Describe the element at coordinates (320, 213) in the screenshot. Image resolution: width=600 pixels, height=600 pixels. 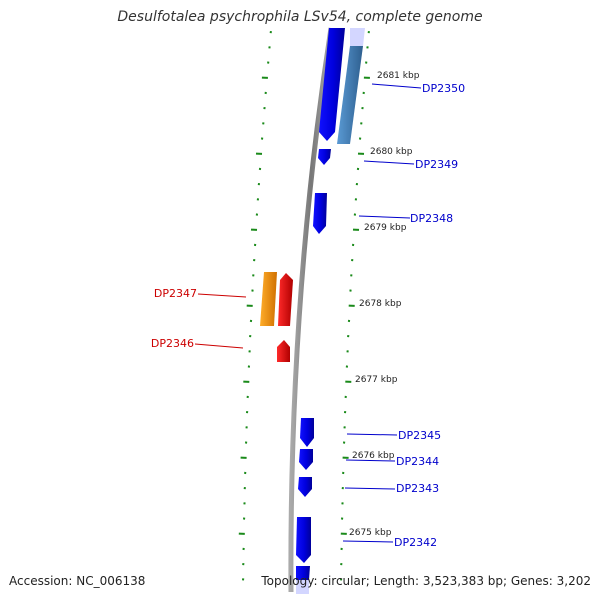
I see `gene-block-dp2348` at that location.